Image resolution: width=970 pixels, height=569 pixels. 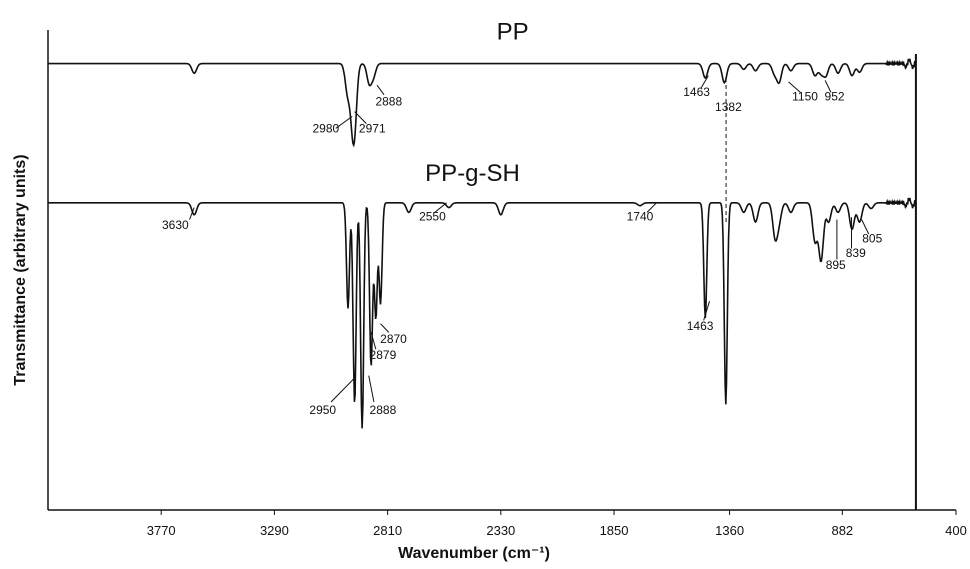 What do you see at coordinates (836, 265) in the screenshot?
I see `annotation-label: 895` at bounding box center [836, 265].